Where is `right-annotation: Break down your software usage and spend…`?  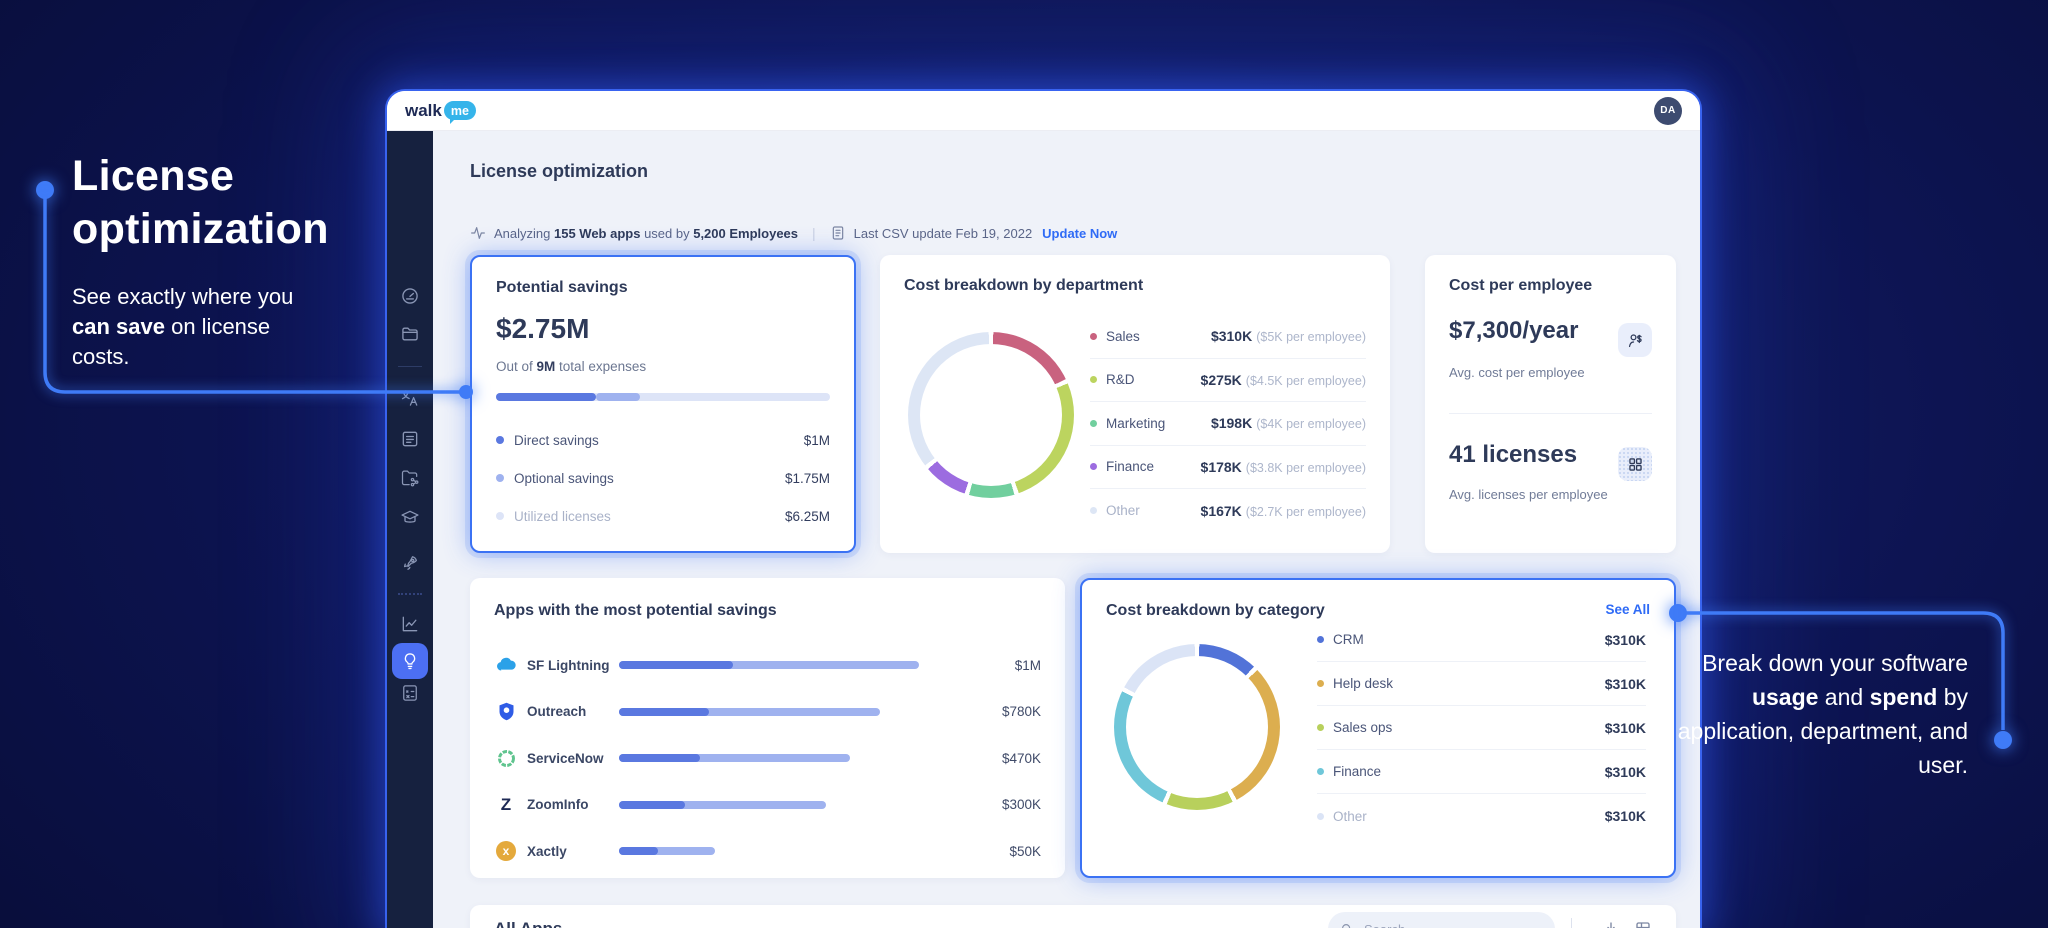
right-annotation: Break down your software usage and spend… is located at coordinates (1822, 714).